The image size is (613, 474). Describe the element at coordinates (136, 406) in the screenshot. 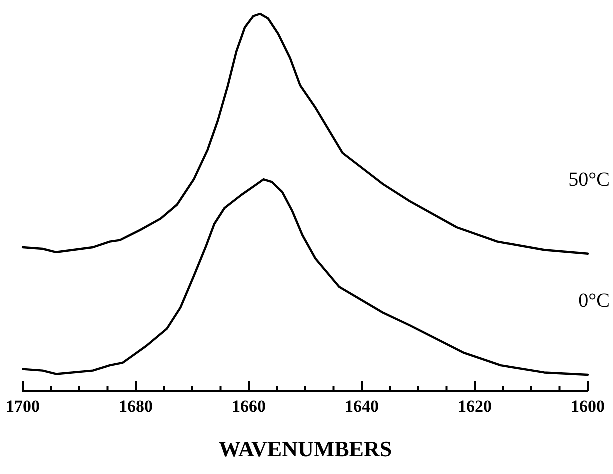

I see `x-tick-label: 1680` at that location.